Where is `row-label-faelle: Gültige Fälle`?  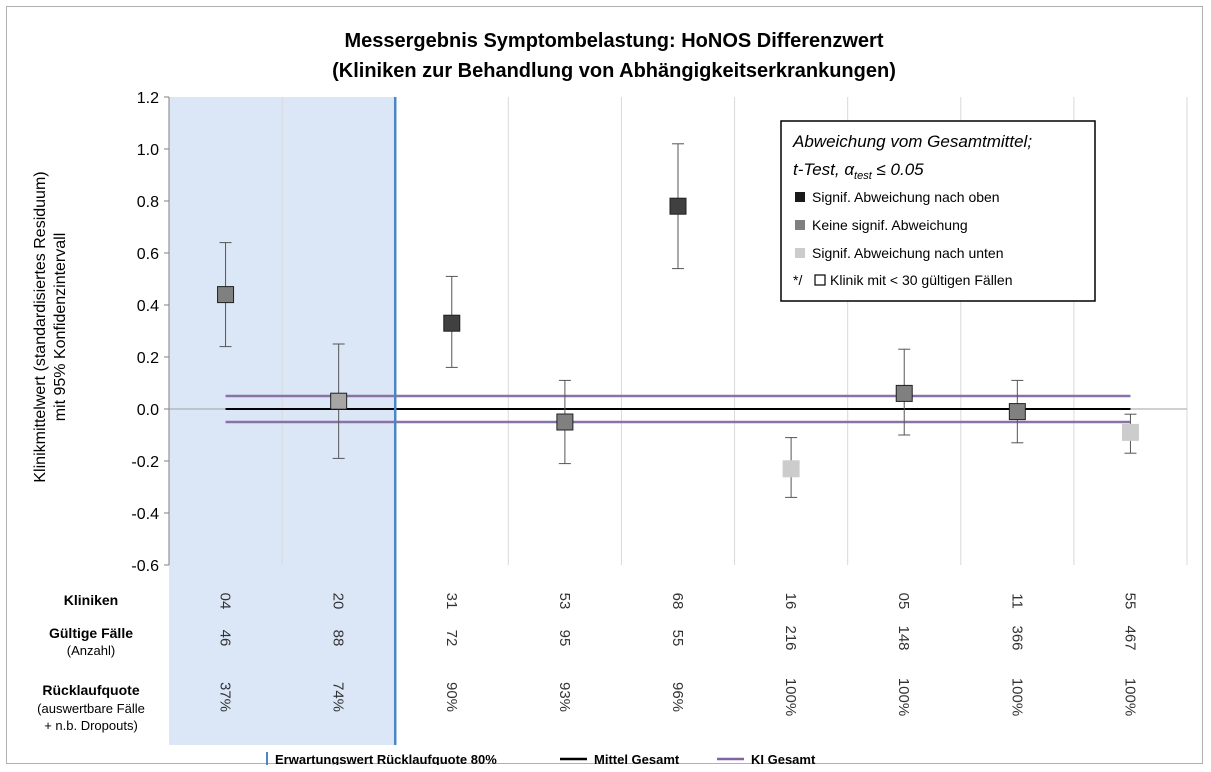
row-label-faelle: Gültige Fälle is located at coordinates (91, 633).